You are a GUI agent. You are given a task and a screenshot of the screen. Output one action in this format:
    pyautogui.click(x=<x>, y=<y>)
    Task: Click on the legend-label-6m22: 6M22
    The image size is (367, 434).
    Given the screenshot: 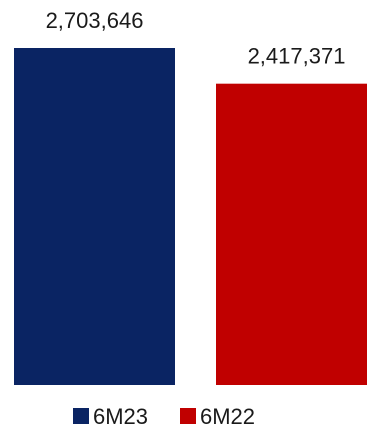 What is the action you would take?
    pyautogui.click(x=227, y=416)
    